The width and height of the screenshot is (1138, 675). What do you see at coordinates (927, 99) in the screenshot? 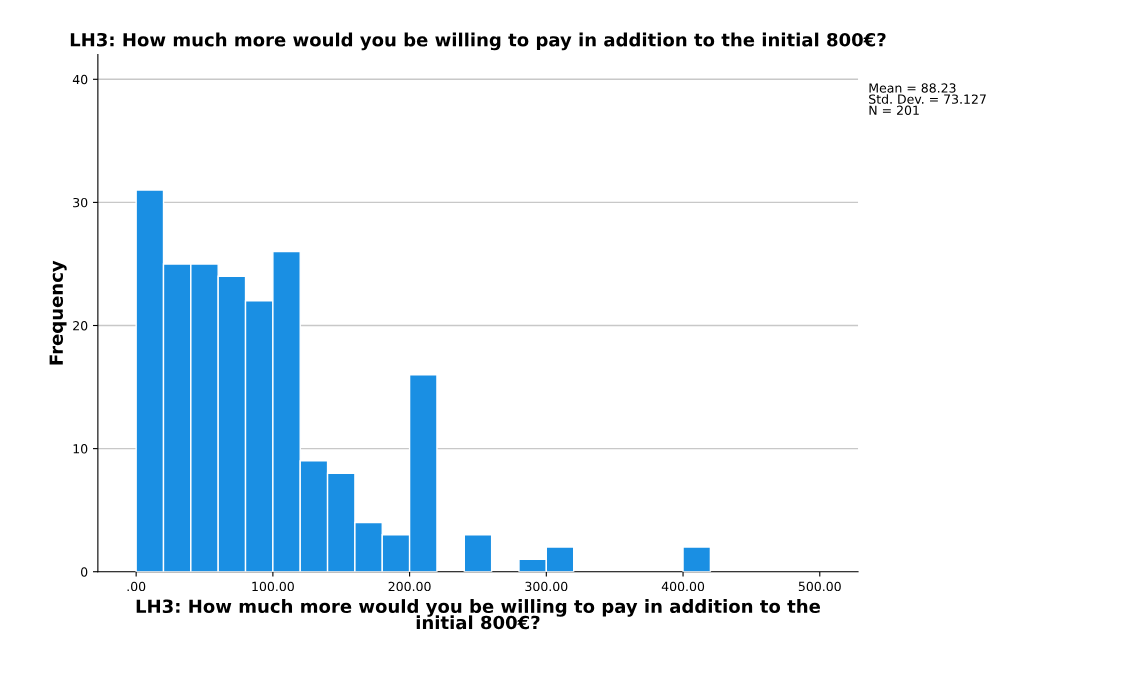
I see `text: Mean = 88.23 Std. Dev. = 73.127 N = 201` at bounding box center [927, 99].